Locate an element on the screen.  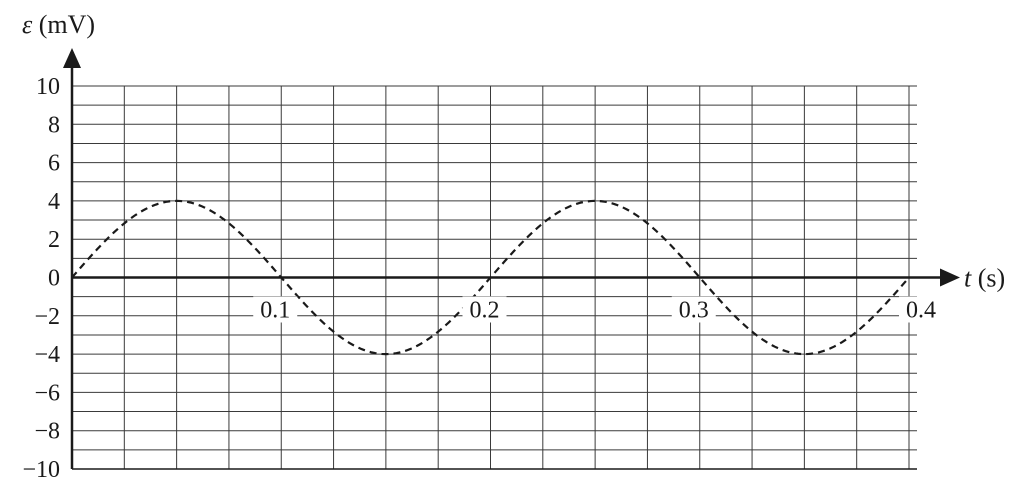
y-tick-label: 6 is located at coordinates (54, 164).